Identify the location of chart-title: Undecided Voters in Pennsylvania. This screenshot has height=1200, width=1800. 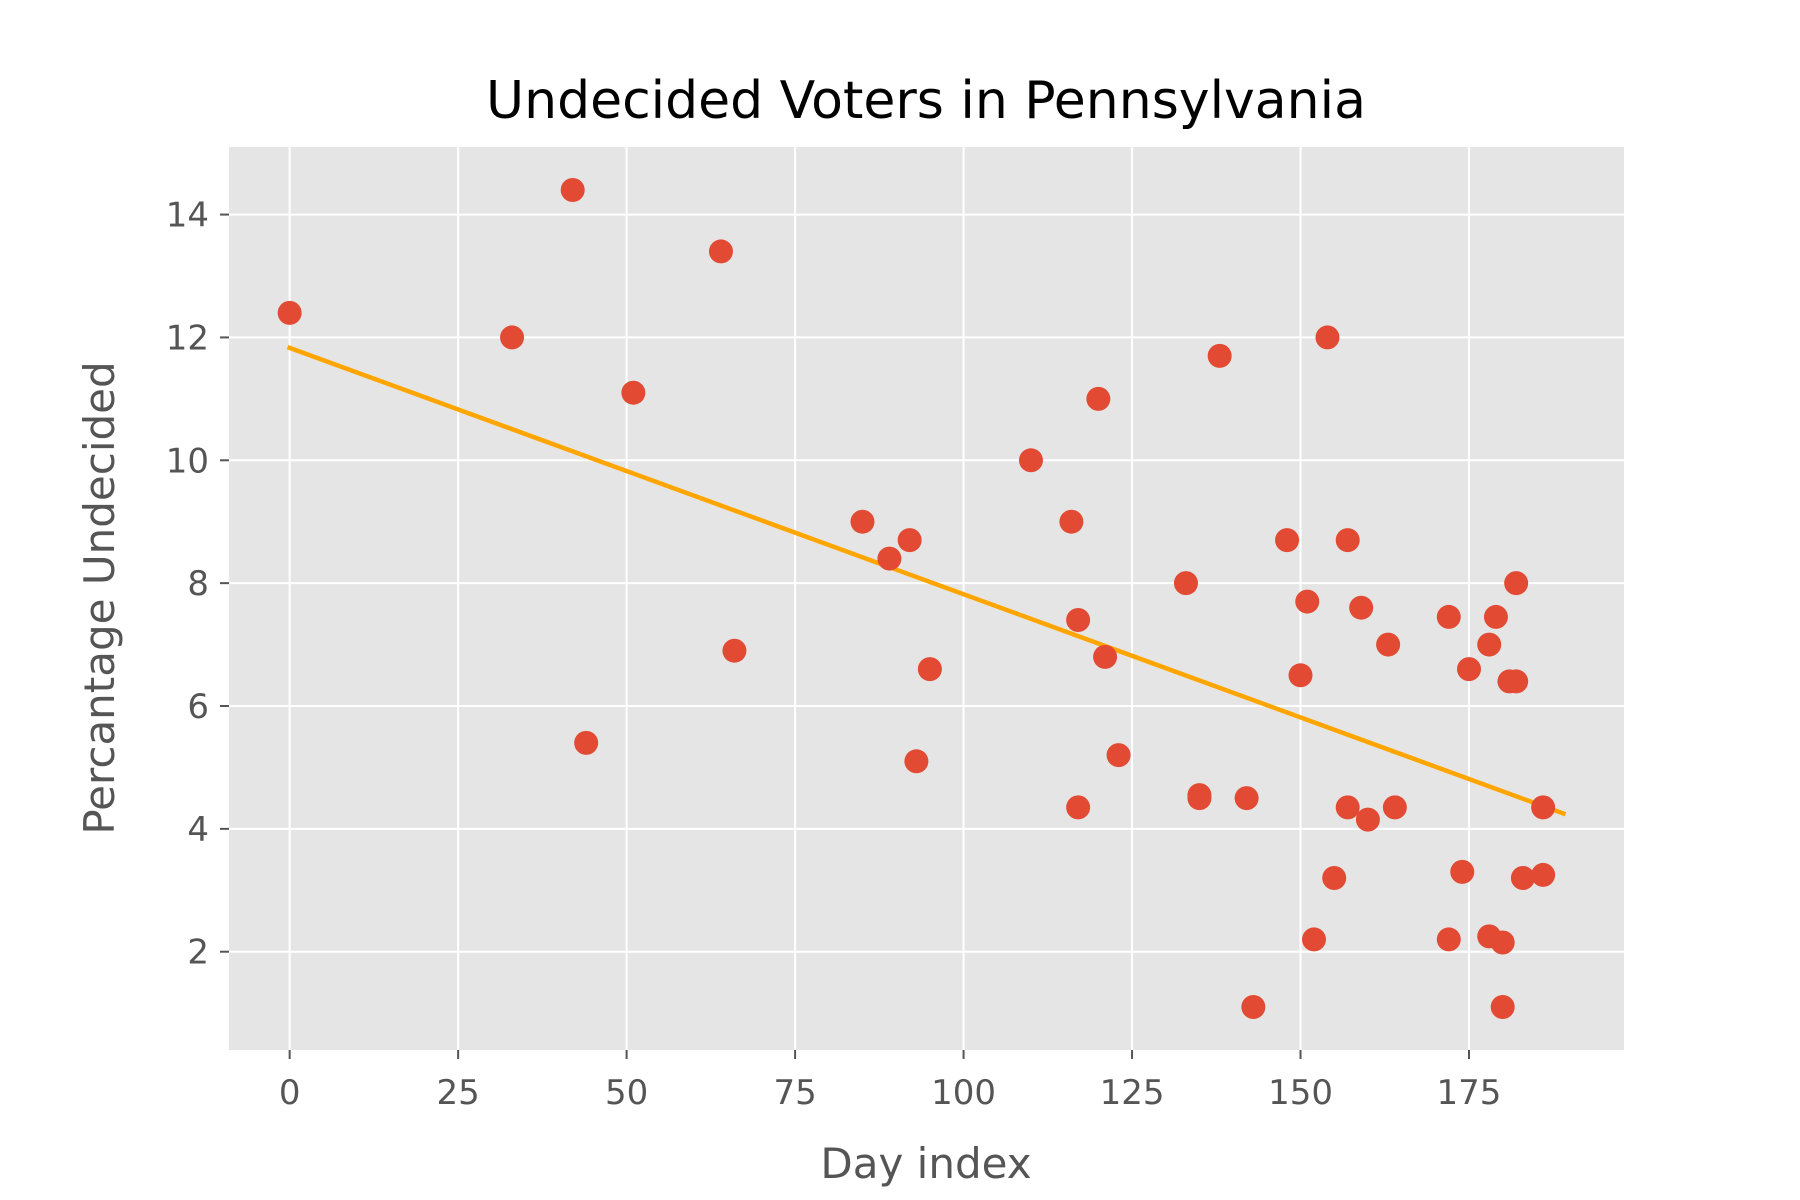
(926, 101).